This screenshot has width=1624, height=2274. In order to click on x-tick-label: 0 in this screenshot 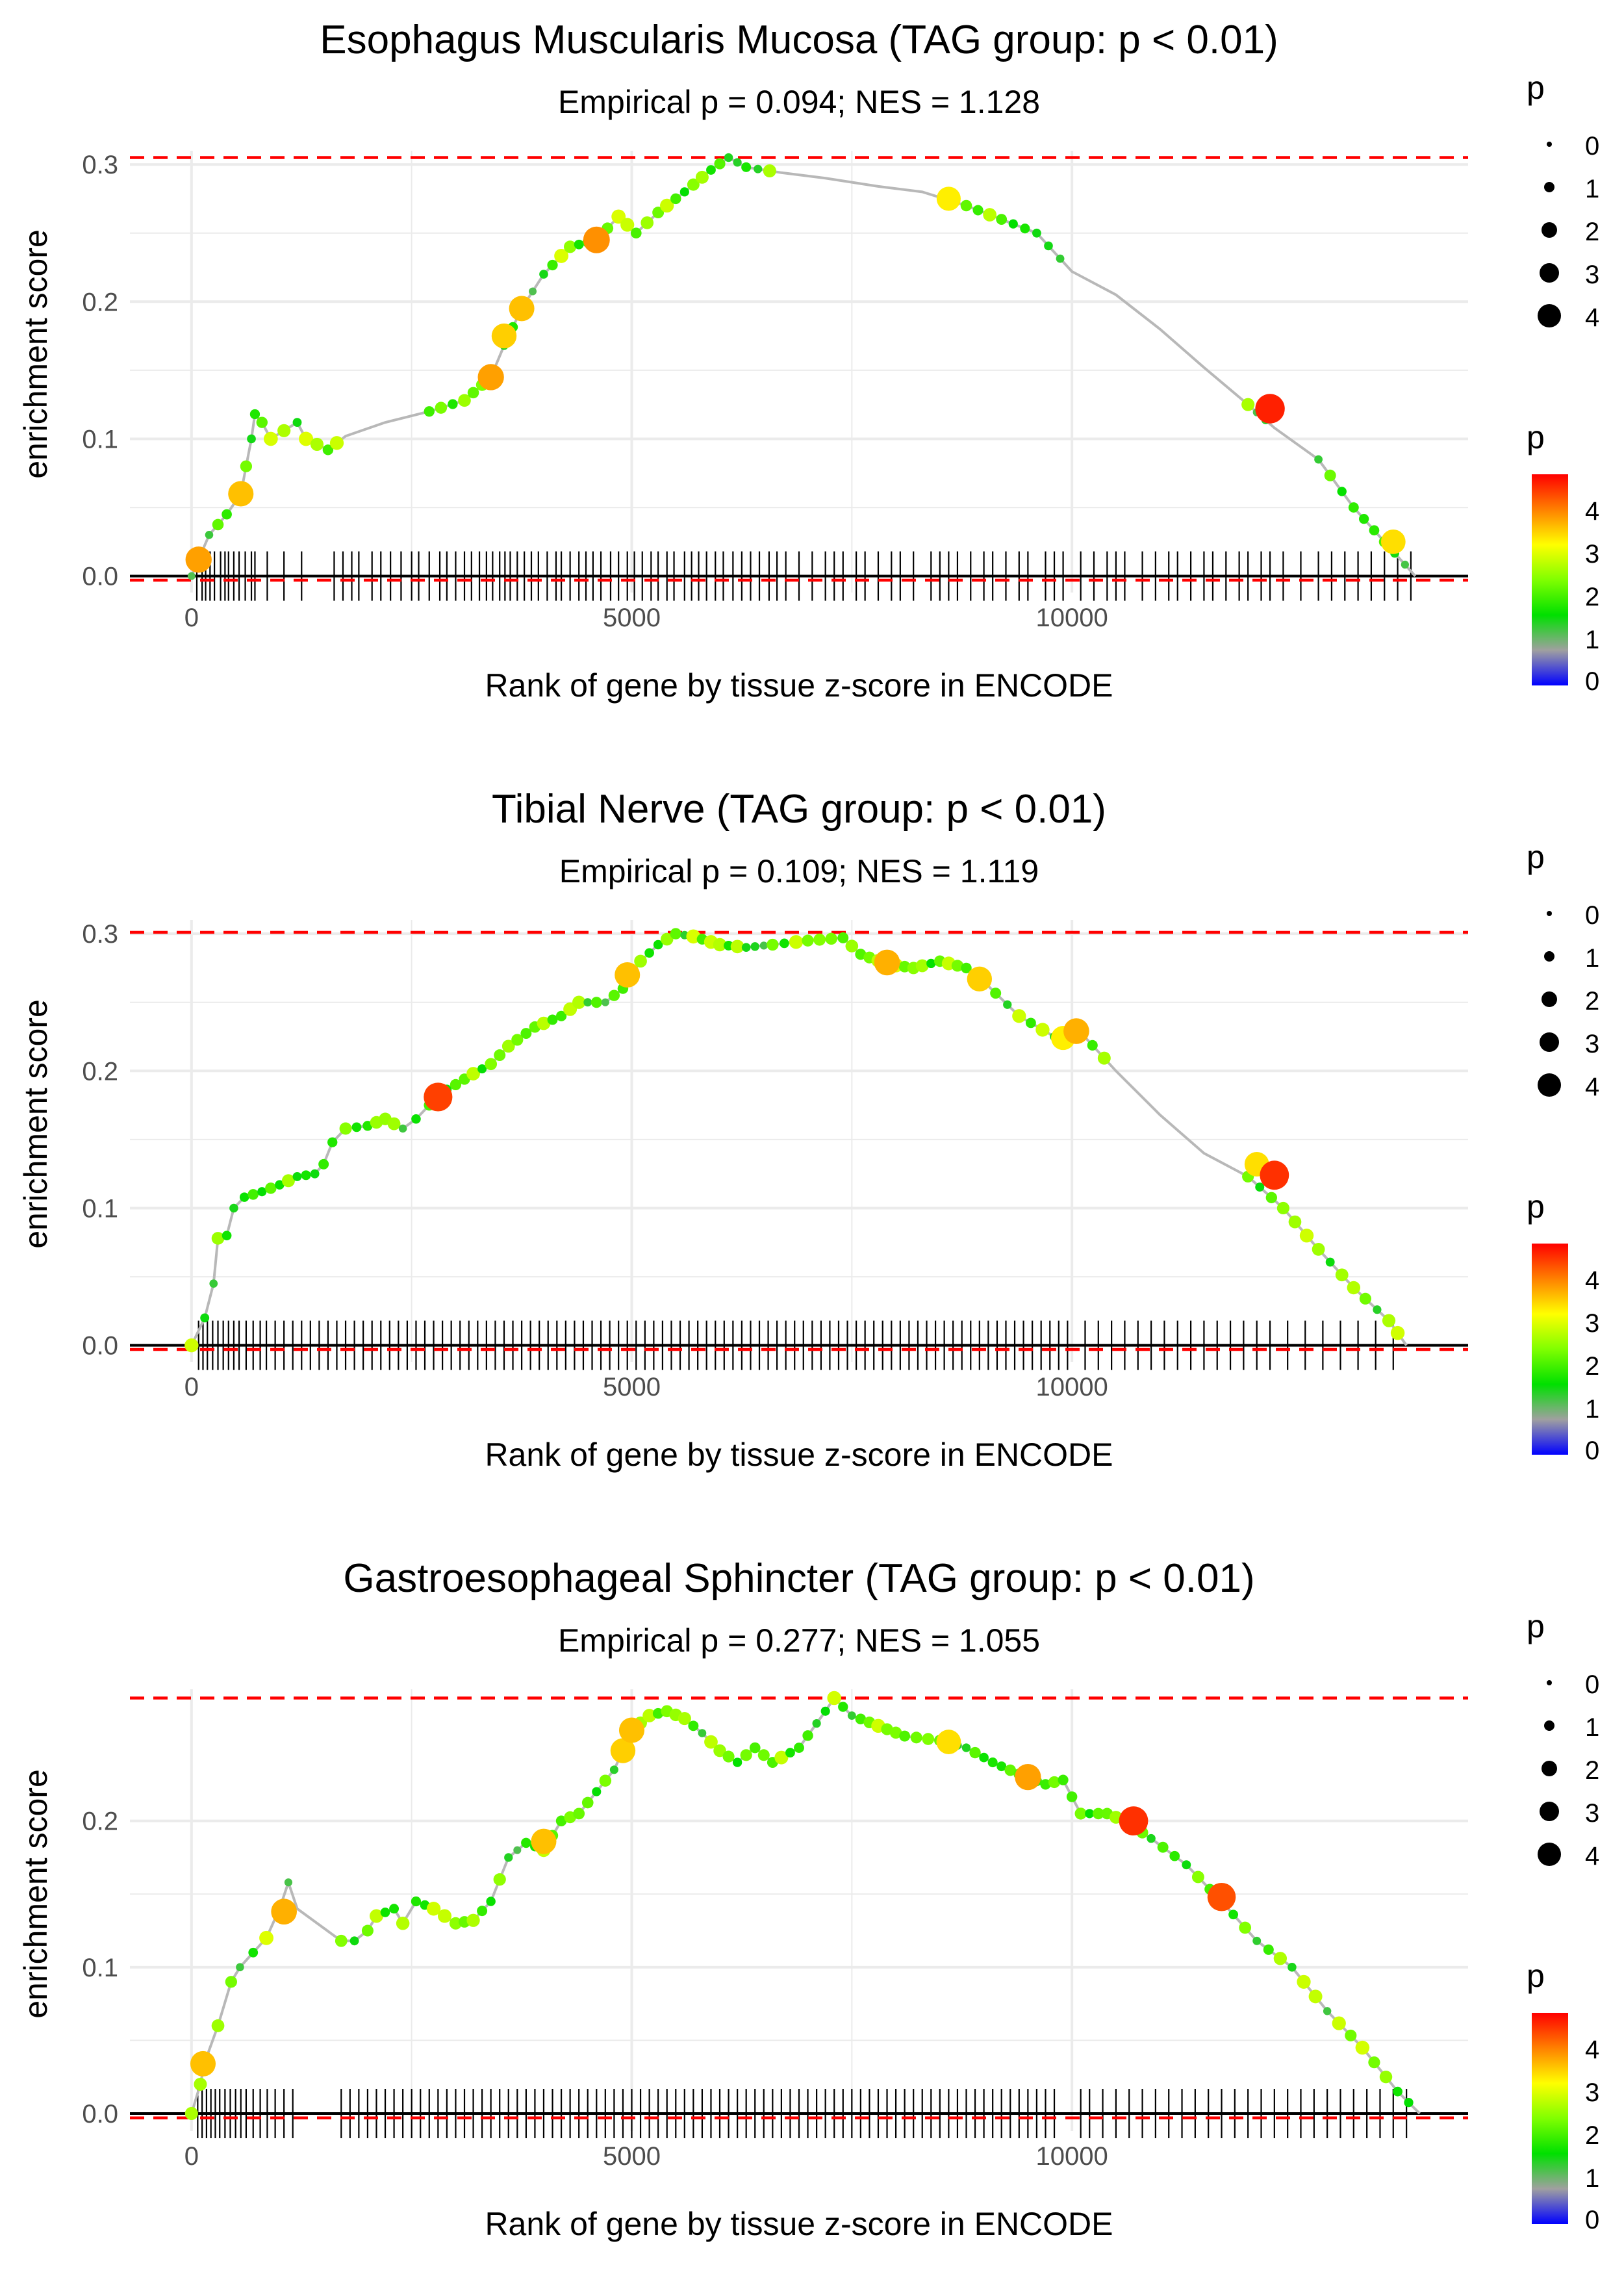, I will do `click(191, 618)`.